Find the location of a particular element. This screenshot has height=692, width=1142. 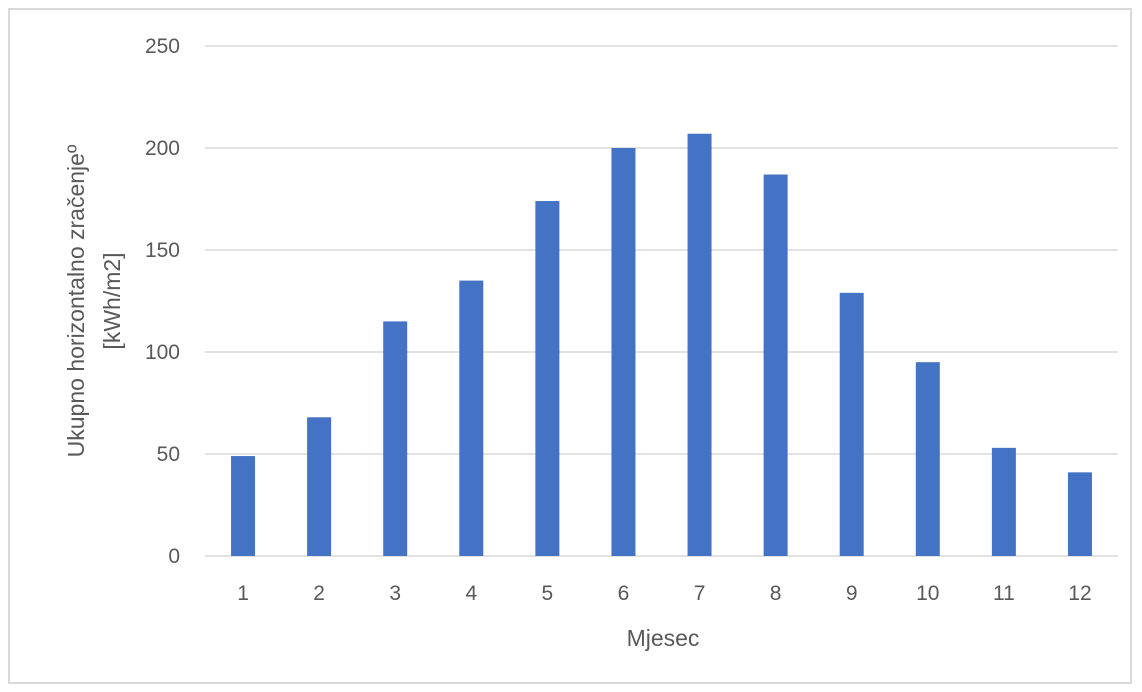

y-tick-label: 150 is located at coordinates (162, 250).